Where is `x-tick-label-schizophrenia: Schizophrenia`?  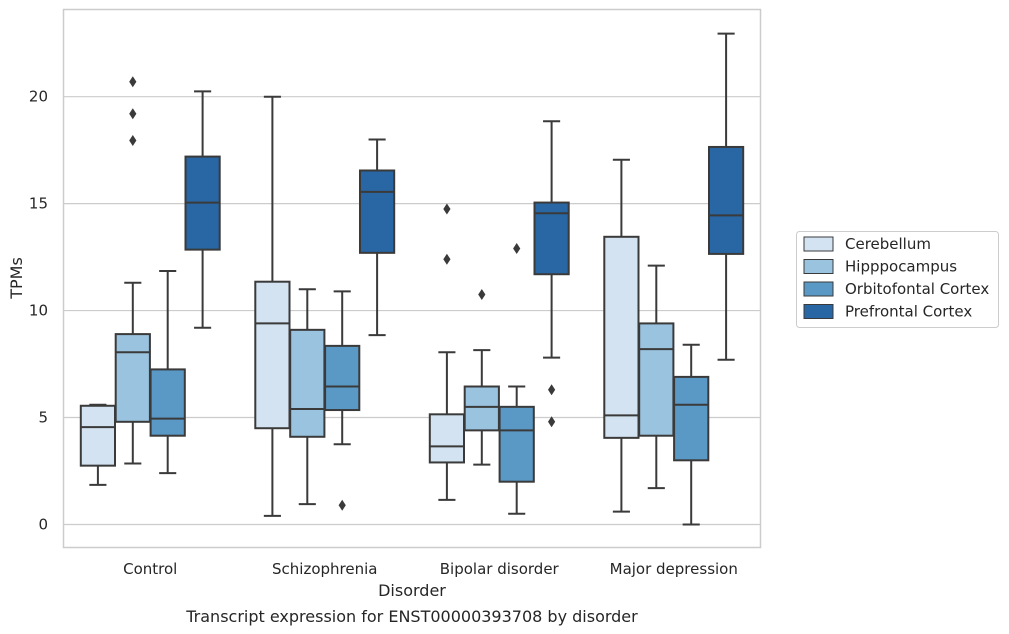
x-tick-label-schizophrenia: Schizophrenia is located at coordinates (324, 569).